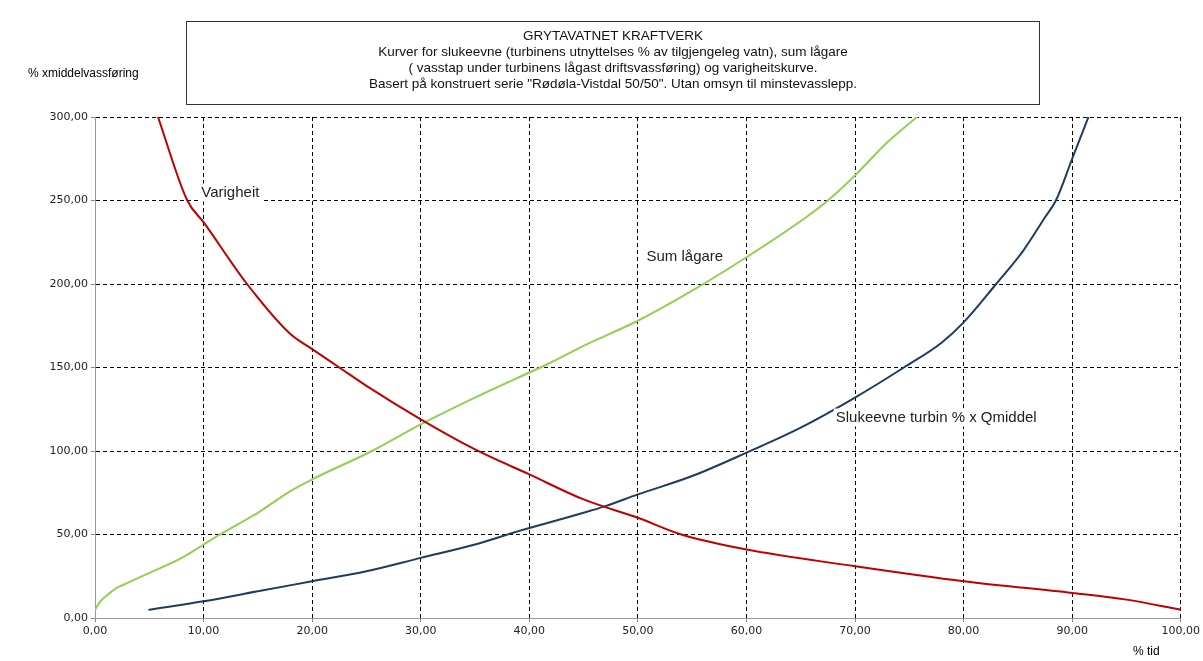  Describe the element at coordinates (68, 367) in the screenshot. I see `y-tick-label: 150,00` at that location.